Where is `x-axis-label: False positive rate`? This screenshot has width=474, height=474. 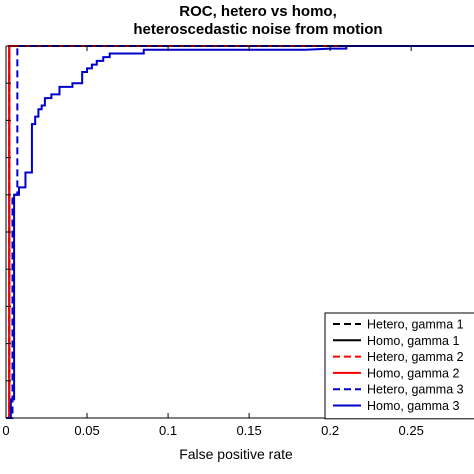
x-axis-label: False positive rate is located at coordinates (236, 454).